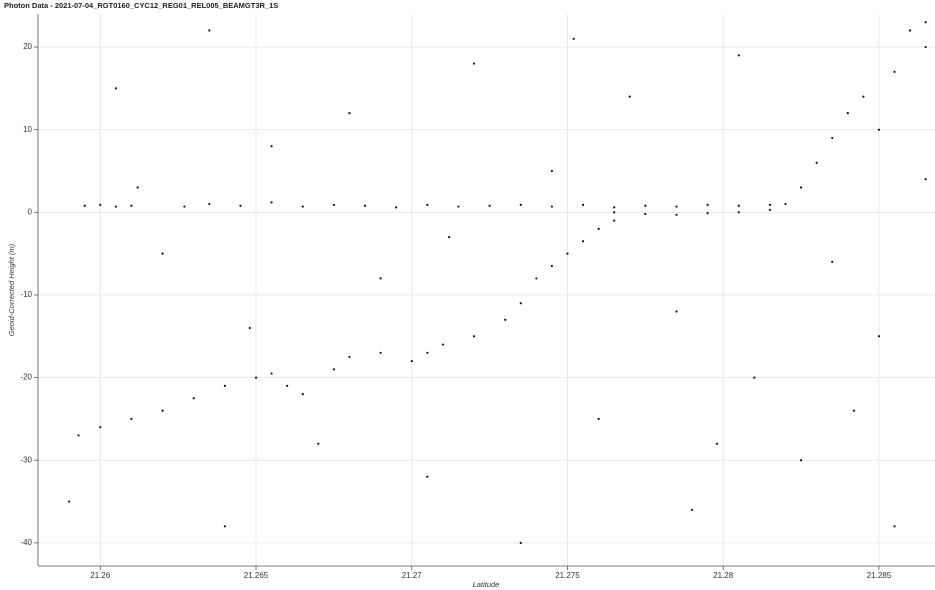  What do you see at coordinates (723, 575) in the screenshot?
I see `x-tick-label: 21.28` at bounding box center [723, 575].